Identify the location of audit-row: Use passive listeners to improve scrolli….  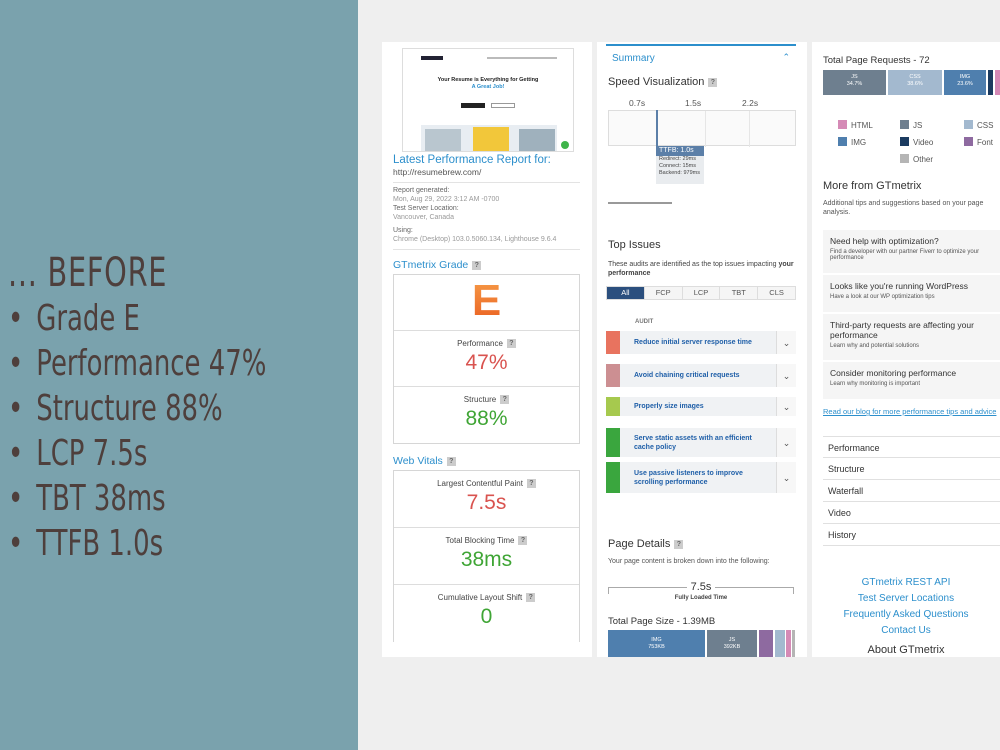
(701, 478).